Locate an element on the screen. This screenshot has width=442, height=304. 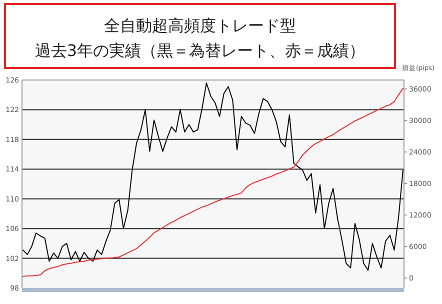
chart-title: 全自動超高頻度トレード型 is located at coordinates (200, 25).